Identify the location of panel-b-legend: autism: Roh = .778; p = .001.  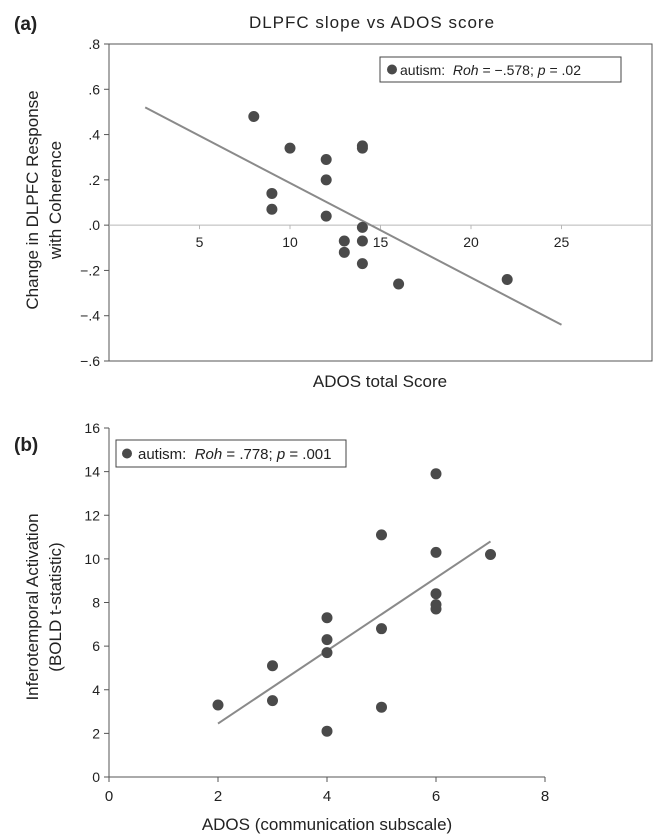
(231, 453).